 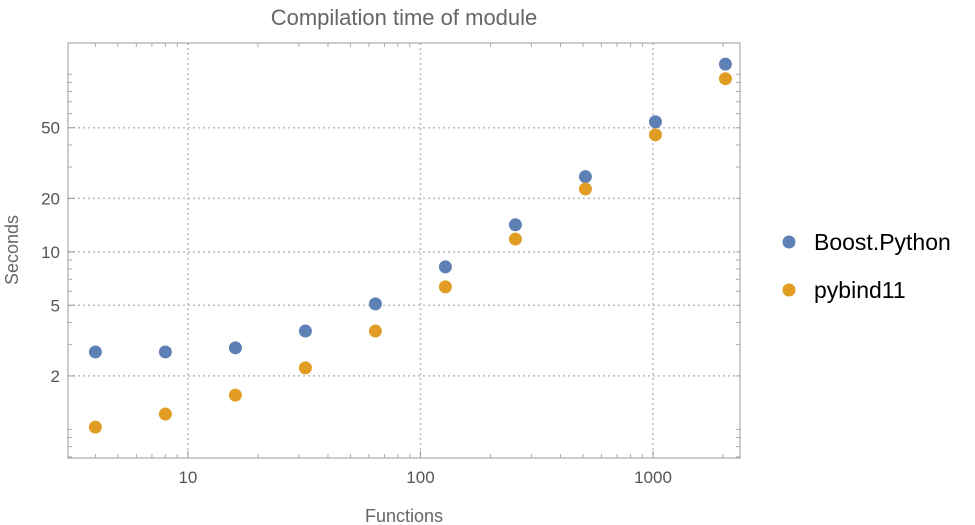 What do you see at coordinates (420, 477) in the screenshot?
I see `x-tick-label: 100` at bounding box center [420, 477].